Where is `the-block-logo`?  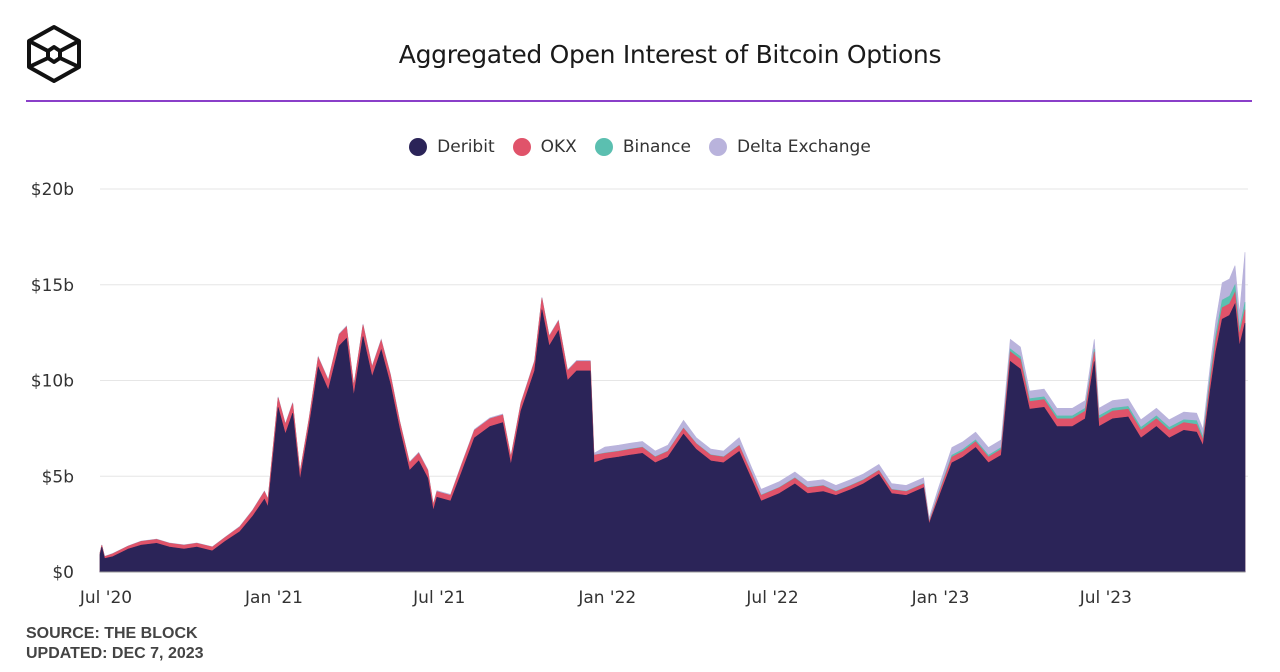 the-block-logo is located at coordinates (54, 54).